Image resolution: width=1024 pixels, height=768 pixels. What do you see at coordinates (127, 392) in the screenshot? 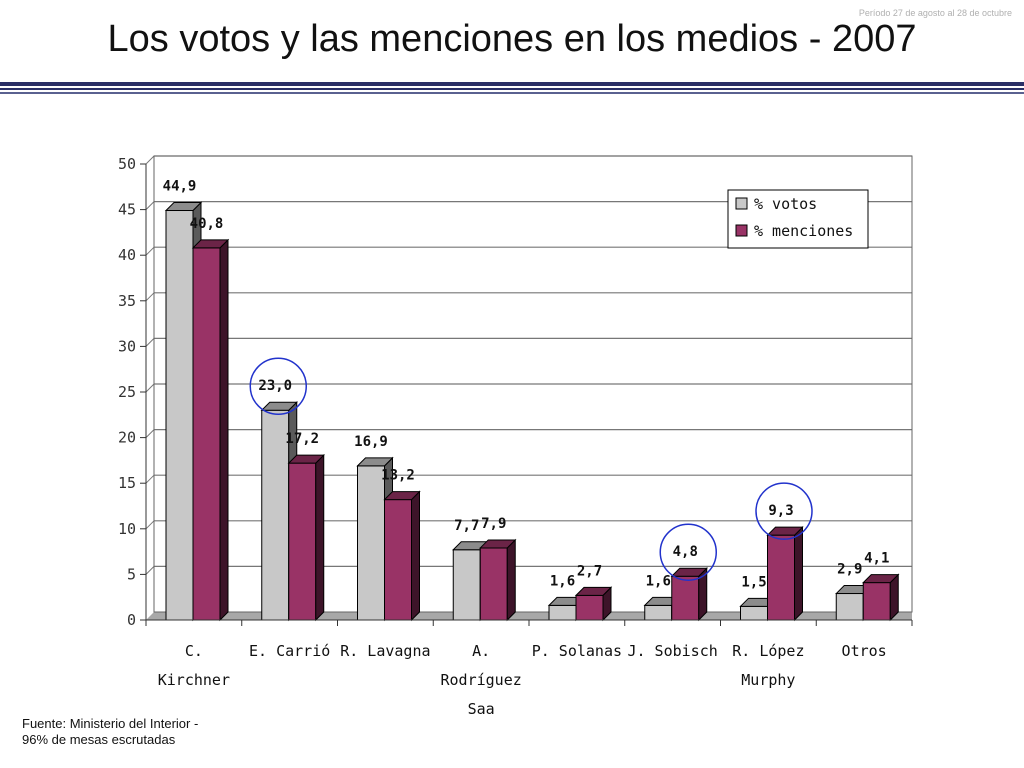
I see `y-tick-label: 25` at bounding box center [127, 392].